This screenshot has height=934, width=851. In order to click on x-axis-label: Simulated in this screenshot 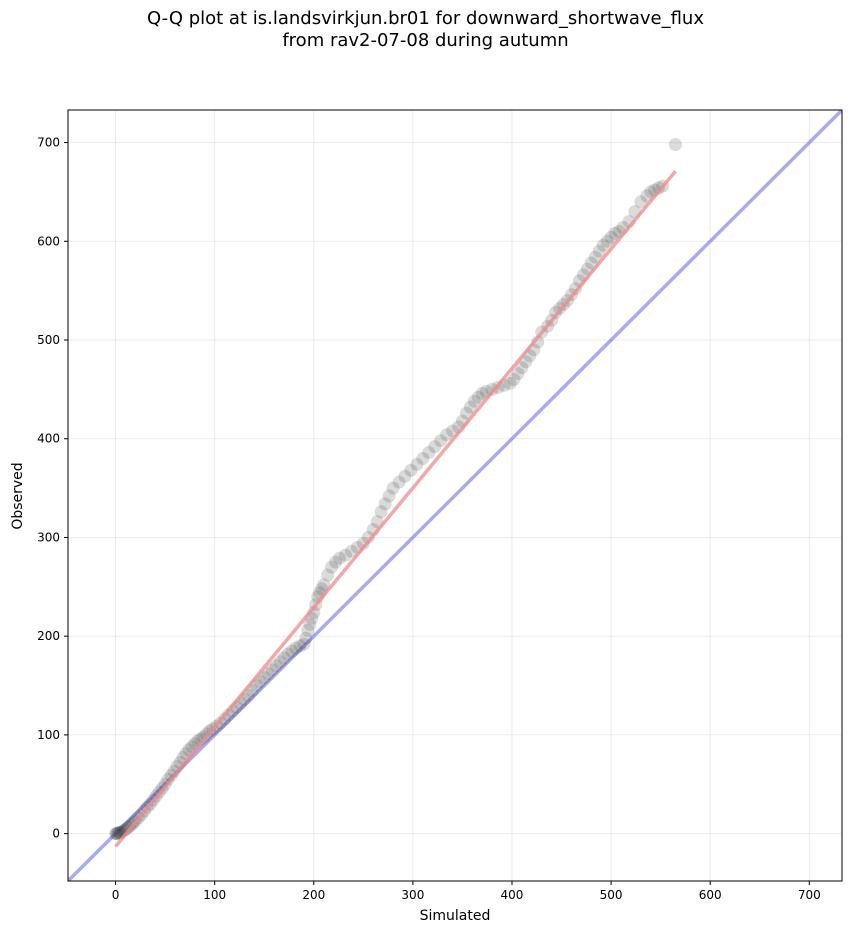, I will do `click(455, 916)`.